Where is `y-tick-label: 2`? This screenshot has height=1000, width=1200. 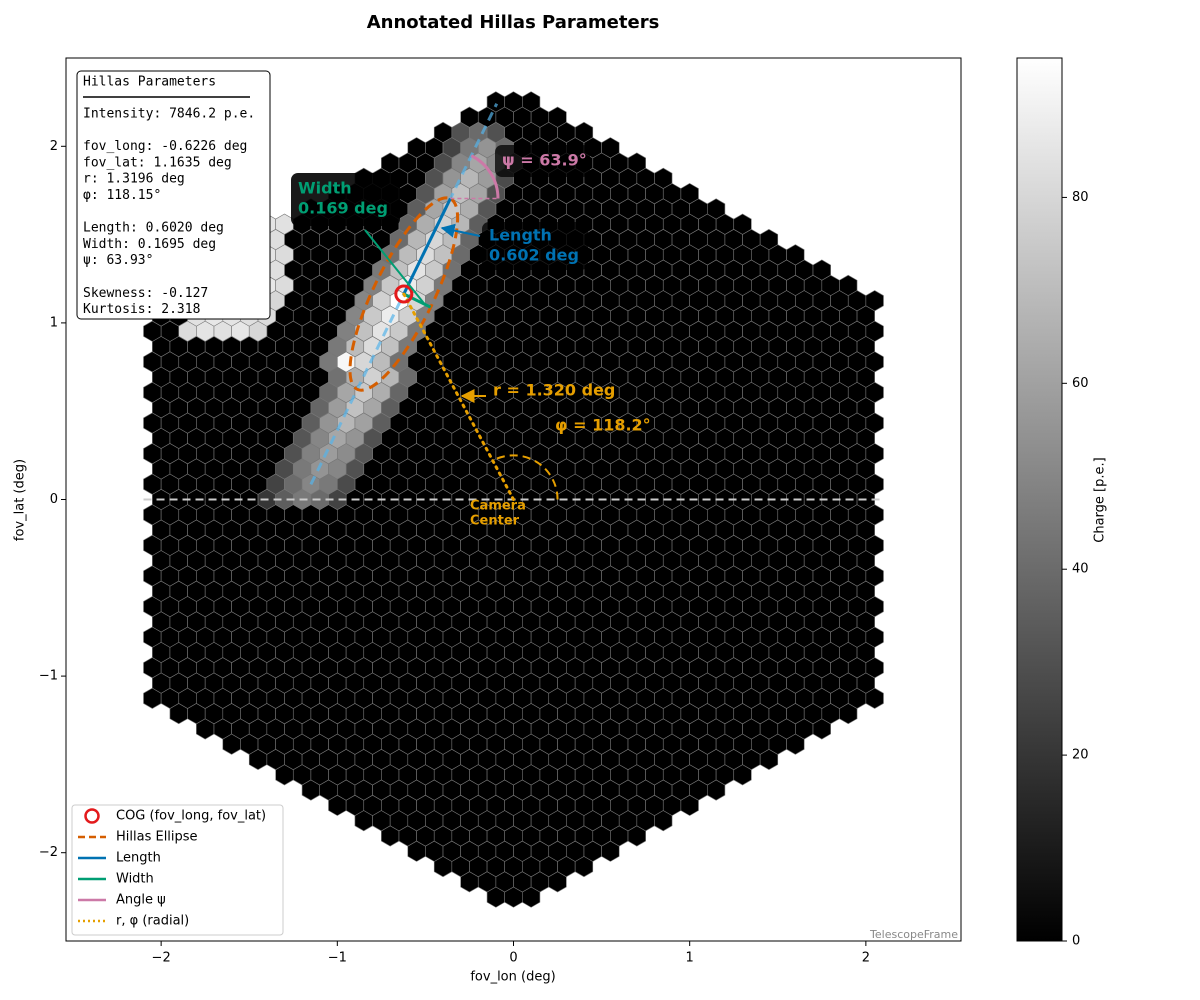 y-tick-label: 2 is located at coordinates (54, 146).